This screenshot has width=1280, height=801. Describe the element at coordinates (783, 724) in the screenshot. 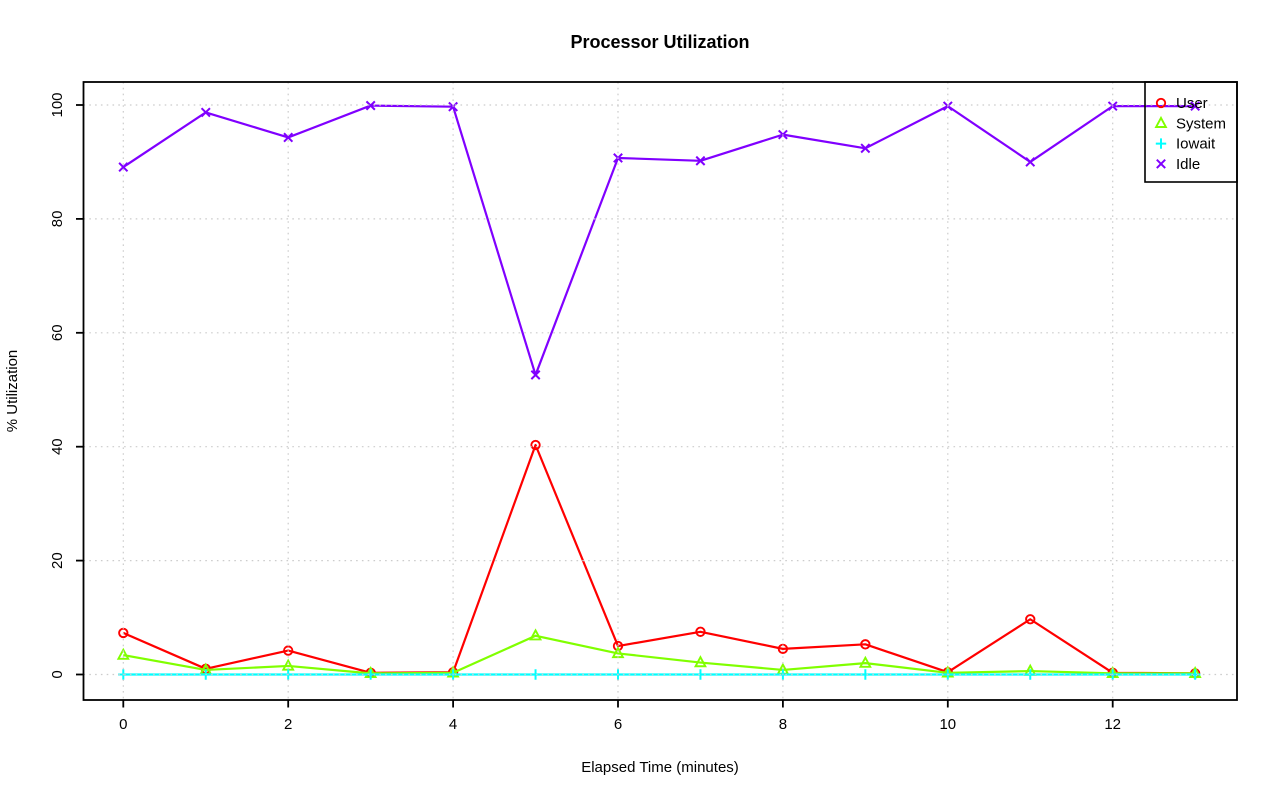

I see `x-tick-label: 8` at that location.